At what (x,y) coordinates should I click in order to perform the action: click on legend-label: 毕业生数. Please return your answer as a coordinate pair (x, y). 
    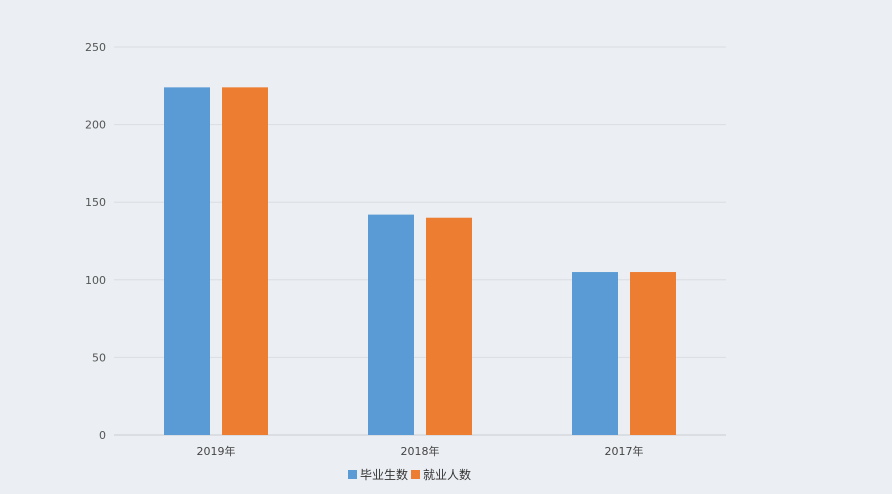
    Looking at the image, I should click on (384, 474).